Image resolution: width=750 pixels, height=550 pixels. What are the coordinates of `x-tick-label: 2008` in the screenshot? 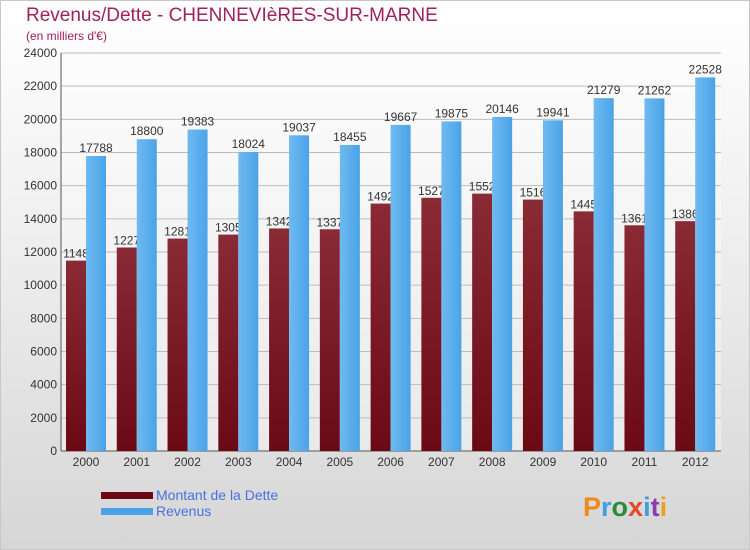 It's located at (492, 462).